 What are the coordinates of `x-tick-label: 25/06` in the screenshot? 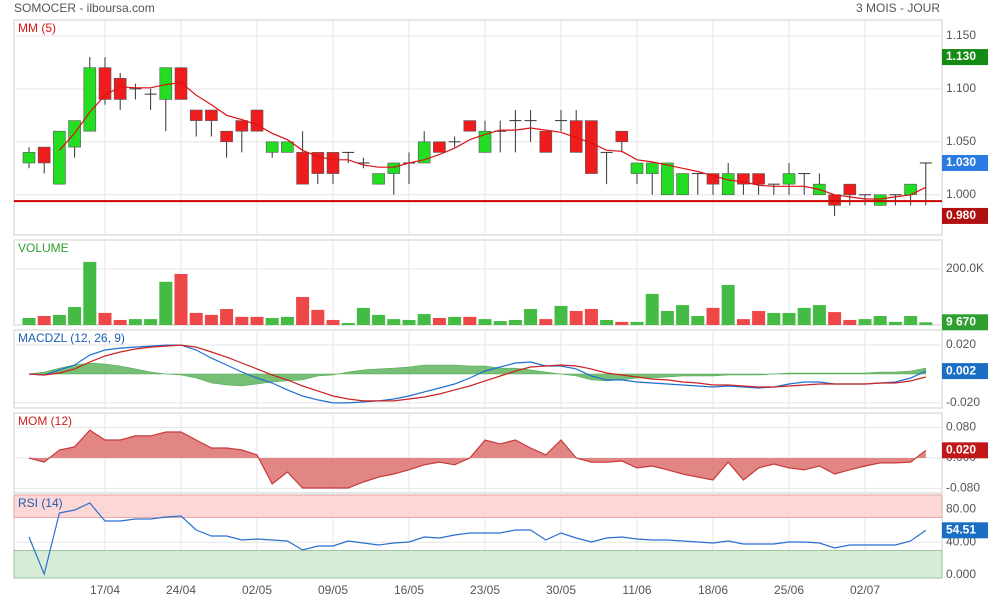 It's located at (789, 590).